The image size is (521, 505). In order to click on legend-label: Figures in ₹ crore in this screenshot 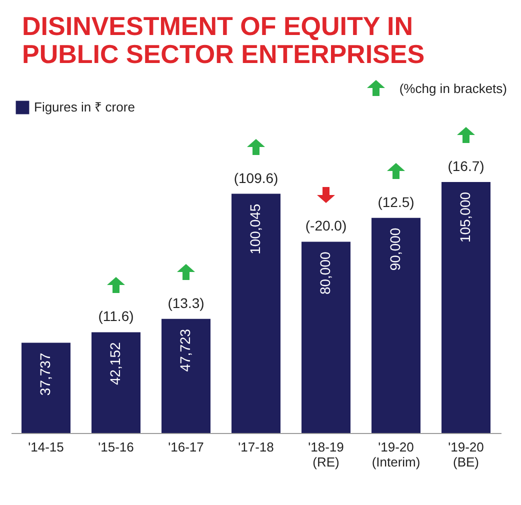, I will do `click(84, 107)`.